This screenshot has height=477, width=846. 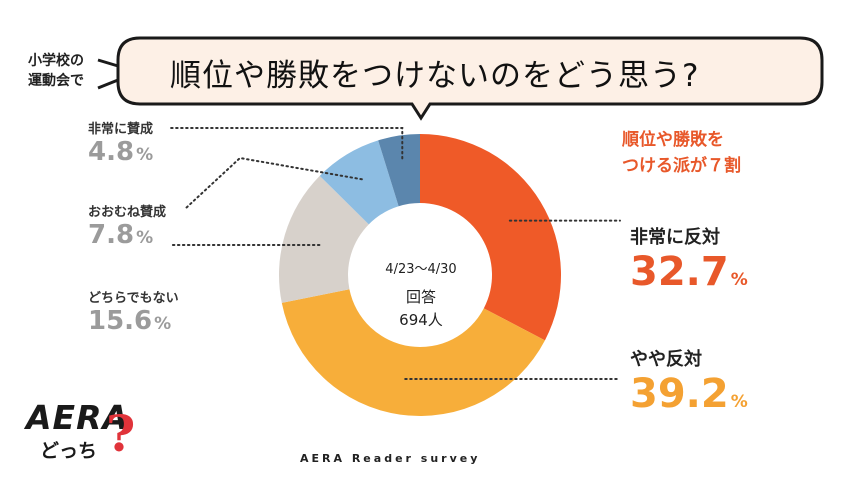 What do you see at coordinates (56, 71) in the screenshot?
I see `question-prefix: 小学校の 運動会で` at bounding box center [56, 71].